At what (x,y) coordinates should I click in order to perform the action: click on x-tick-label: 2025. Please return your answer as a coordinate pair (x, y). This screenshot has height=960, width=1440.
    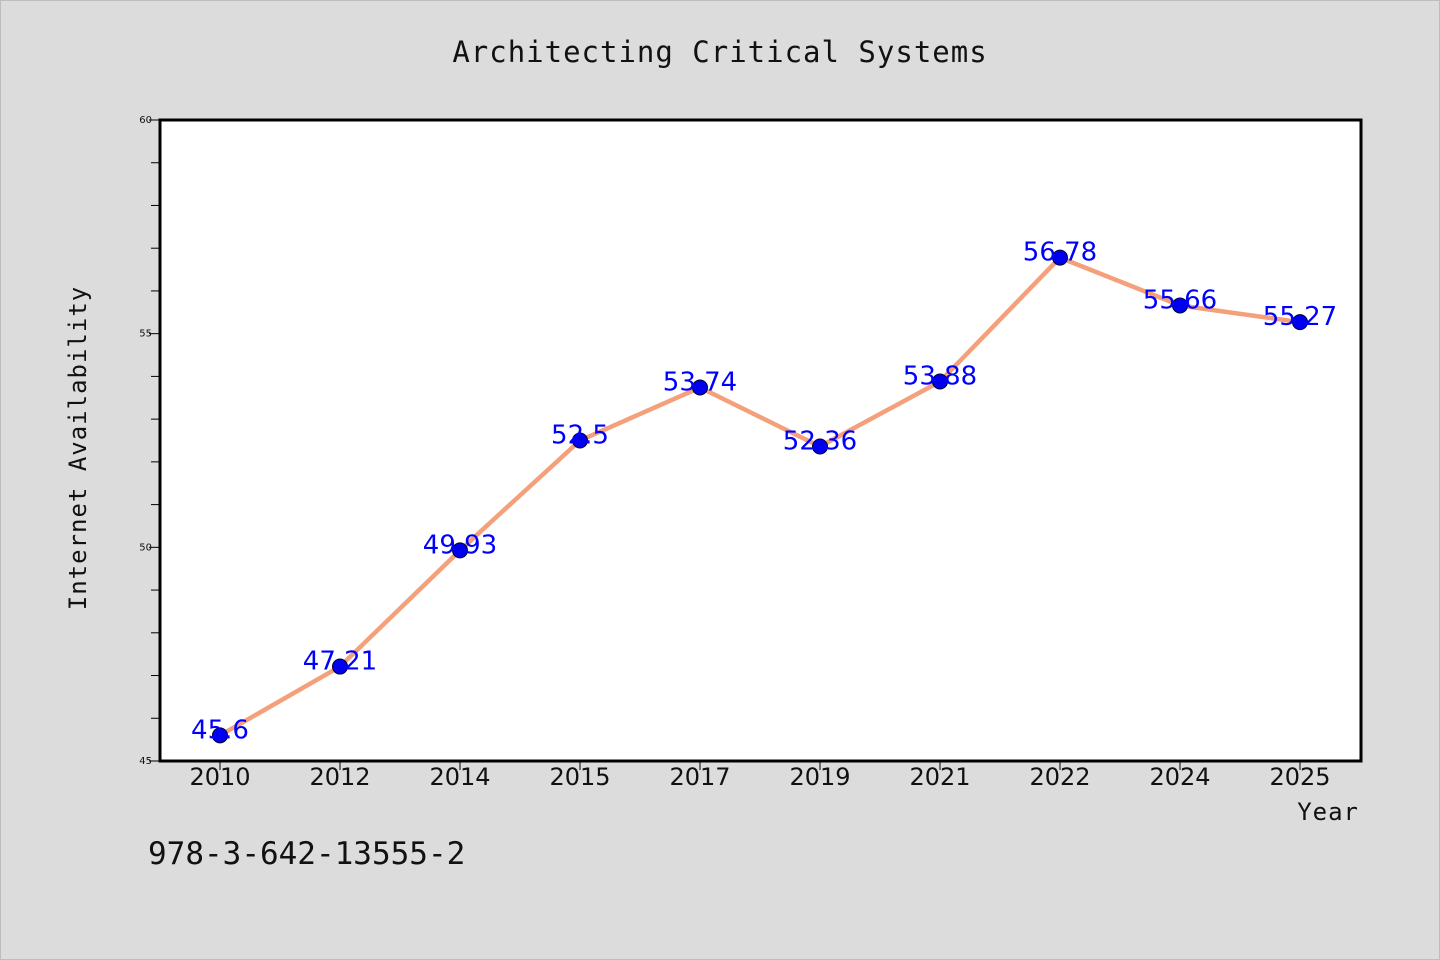
    Looking at the image, I should click on (1299, 777).